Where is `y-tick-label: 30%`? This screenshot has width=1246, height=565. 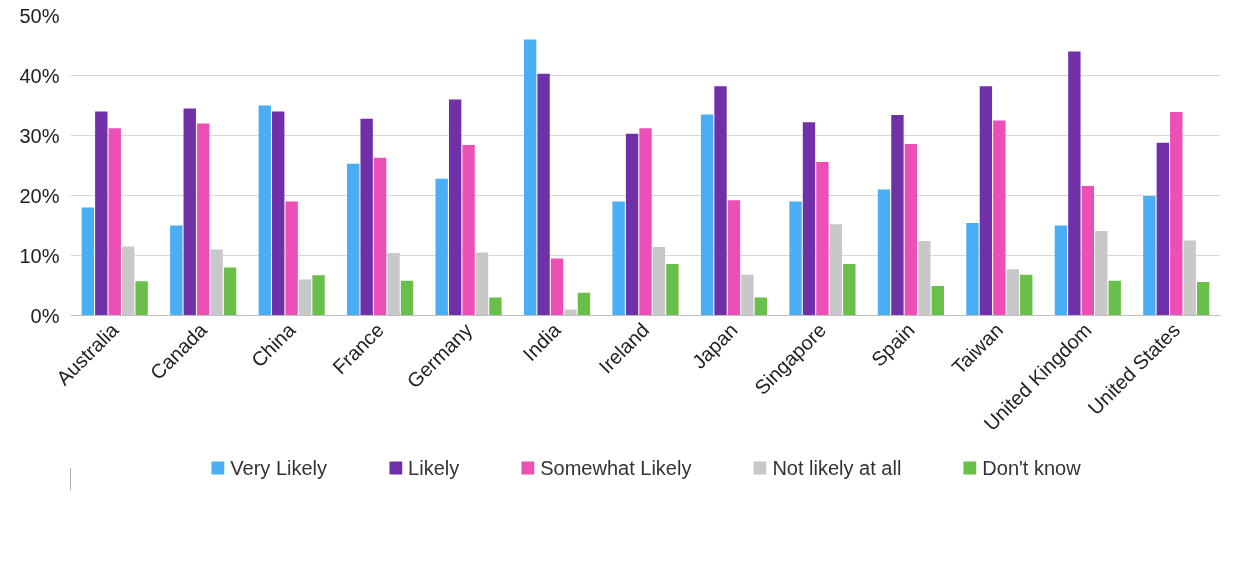
y-tick-label: 30% is located at coordinates (39, 135).